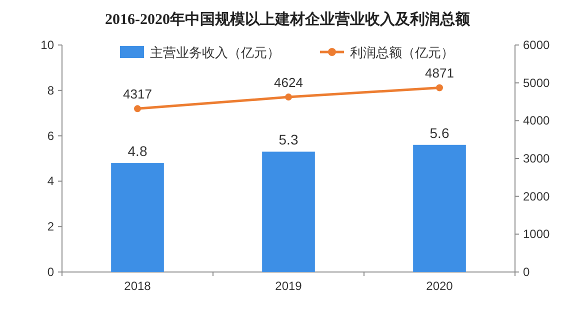 The image size is (575, 326). What do you see at coordinates (288, 140) in the screenshot?
I see `data-label: 5.3` at bounding box center [288, 140].